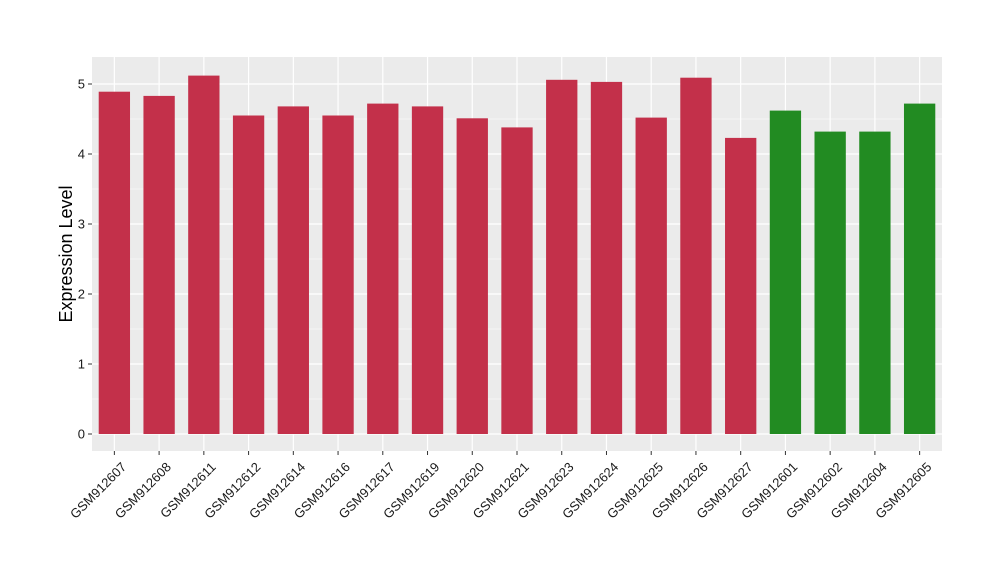 Image resolution: width=1000 pixels, height=580 pixels. Describe the element at coordinates (81, 224) in the screenshot. I see `y-tick-label: 3` at that location.